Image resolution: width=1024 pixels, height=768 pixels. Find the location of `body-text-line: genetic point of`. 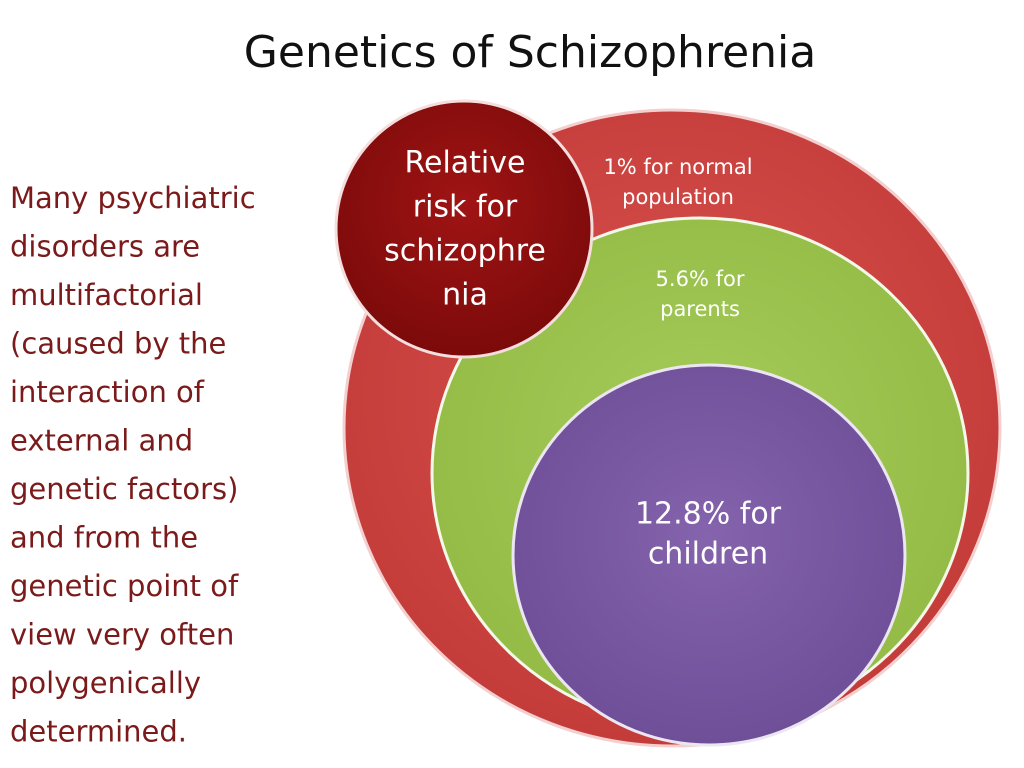

body-text-line: genetic point of is located at coordinates (124, 586).